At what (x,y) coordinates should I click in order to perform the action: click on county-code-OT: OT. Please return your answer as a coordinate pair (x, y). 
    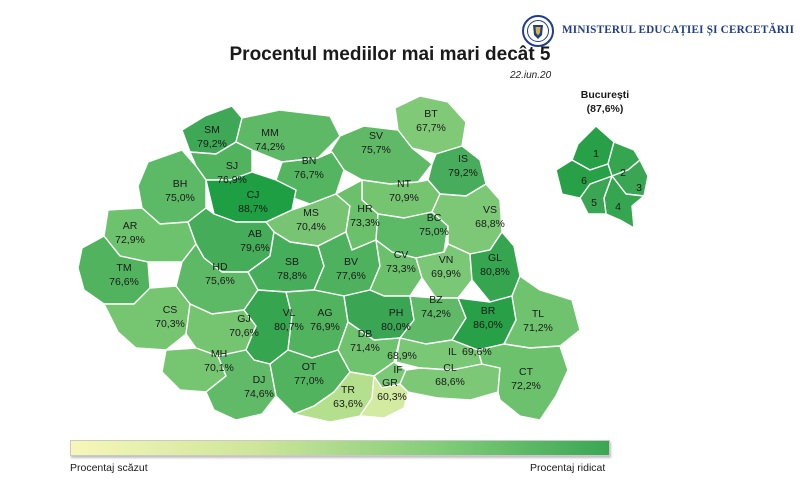
    Looking at the image, I should click on (309, 367).